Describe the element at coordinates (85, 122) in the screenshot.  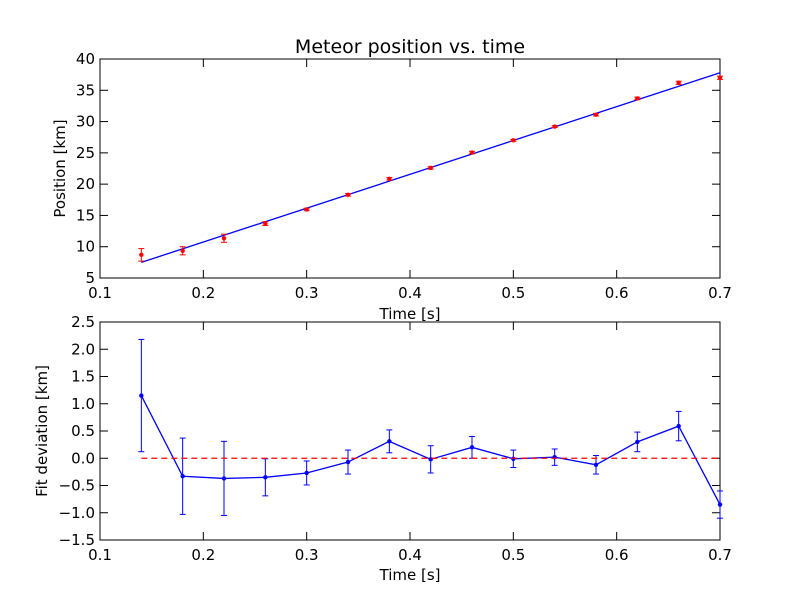
I see `position-ytick-label: 30` at that location.